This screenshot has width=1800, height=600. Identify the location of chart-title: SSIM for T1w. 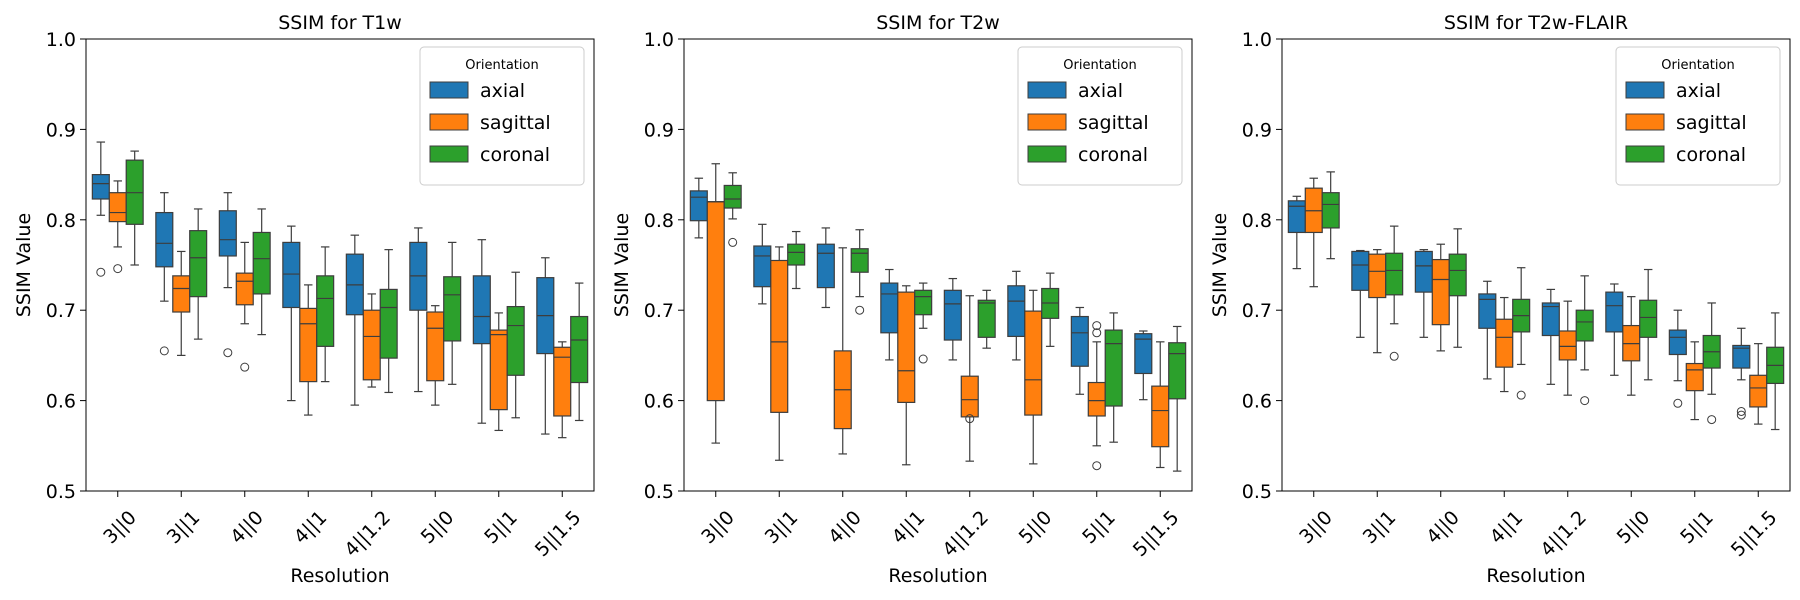
(340, 23).